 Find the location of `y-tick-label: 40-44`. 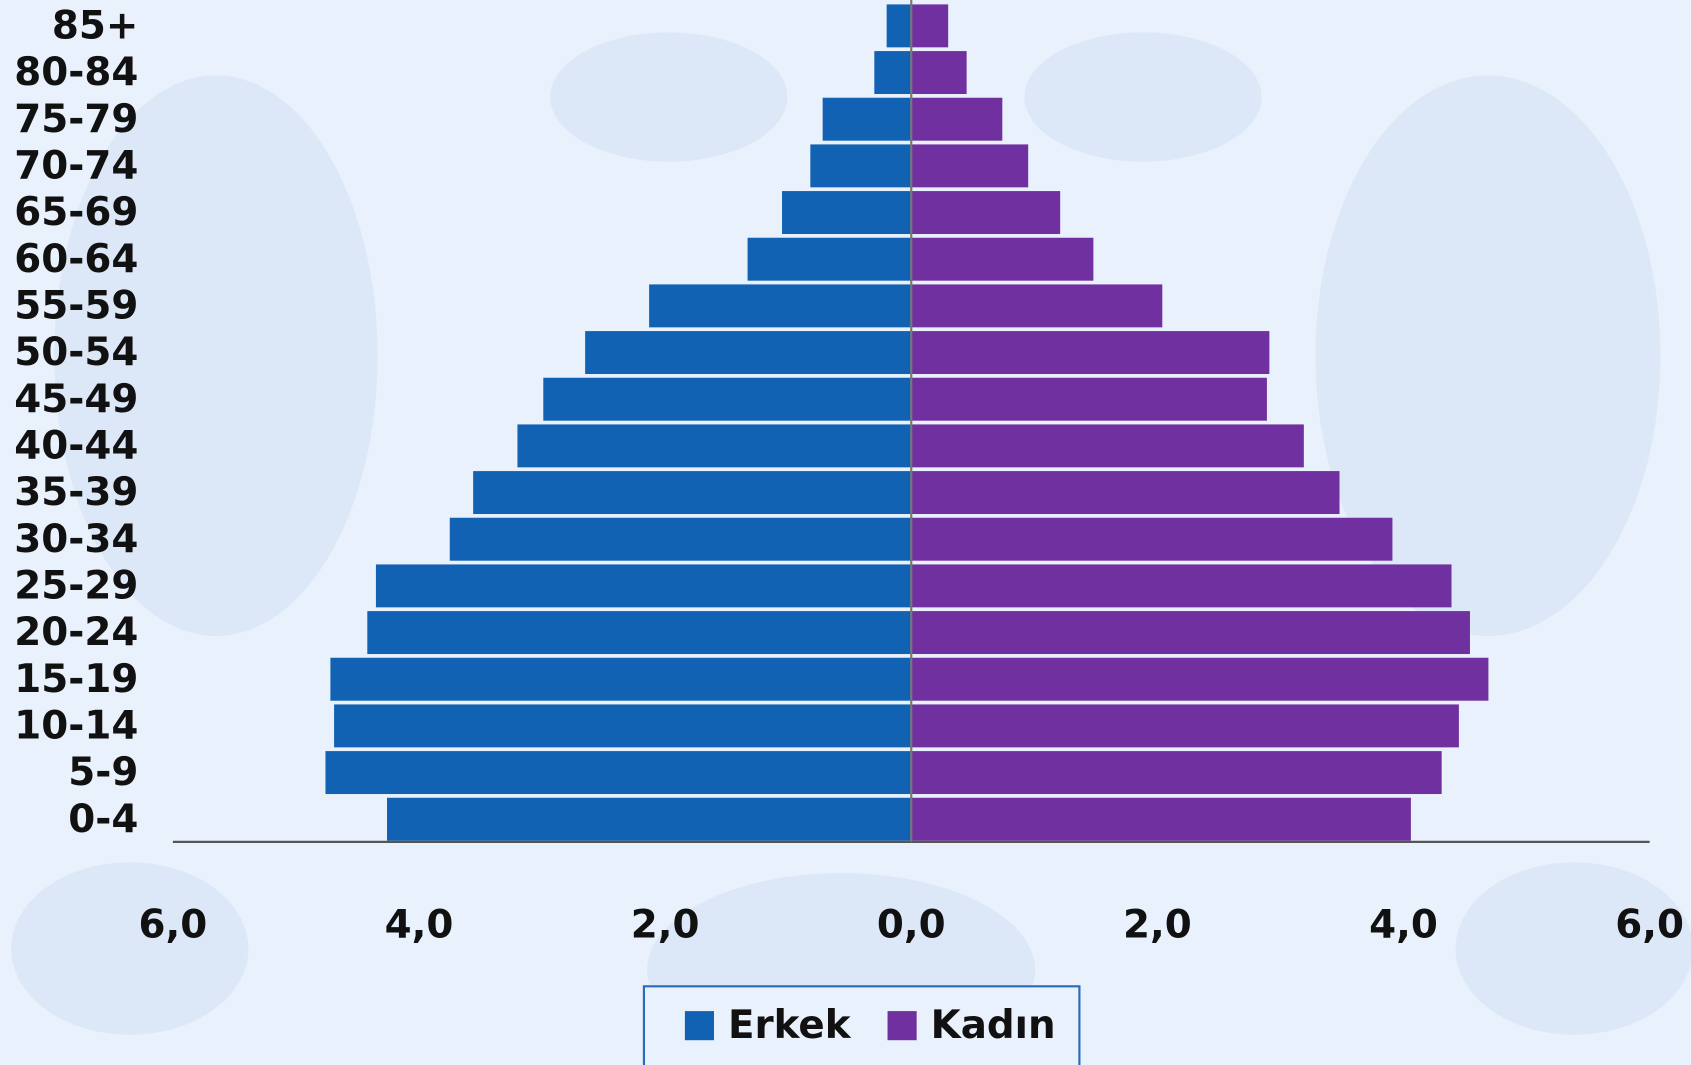

y-tick-label: 40-44 is located at coordinates (76, 446).